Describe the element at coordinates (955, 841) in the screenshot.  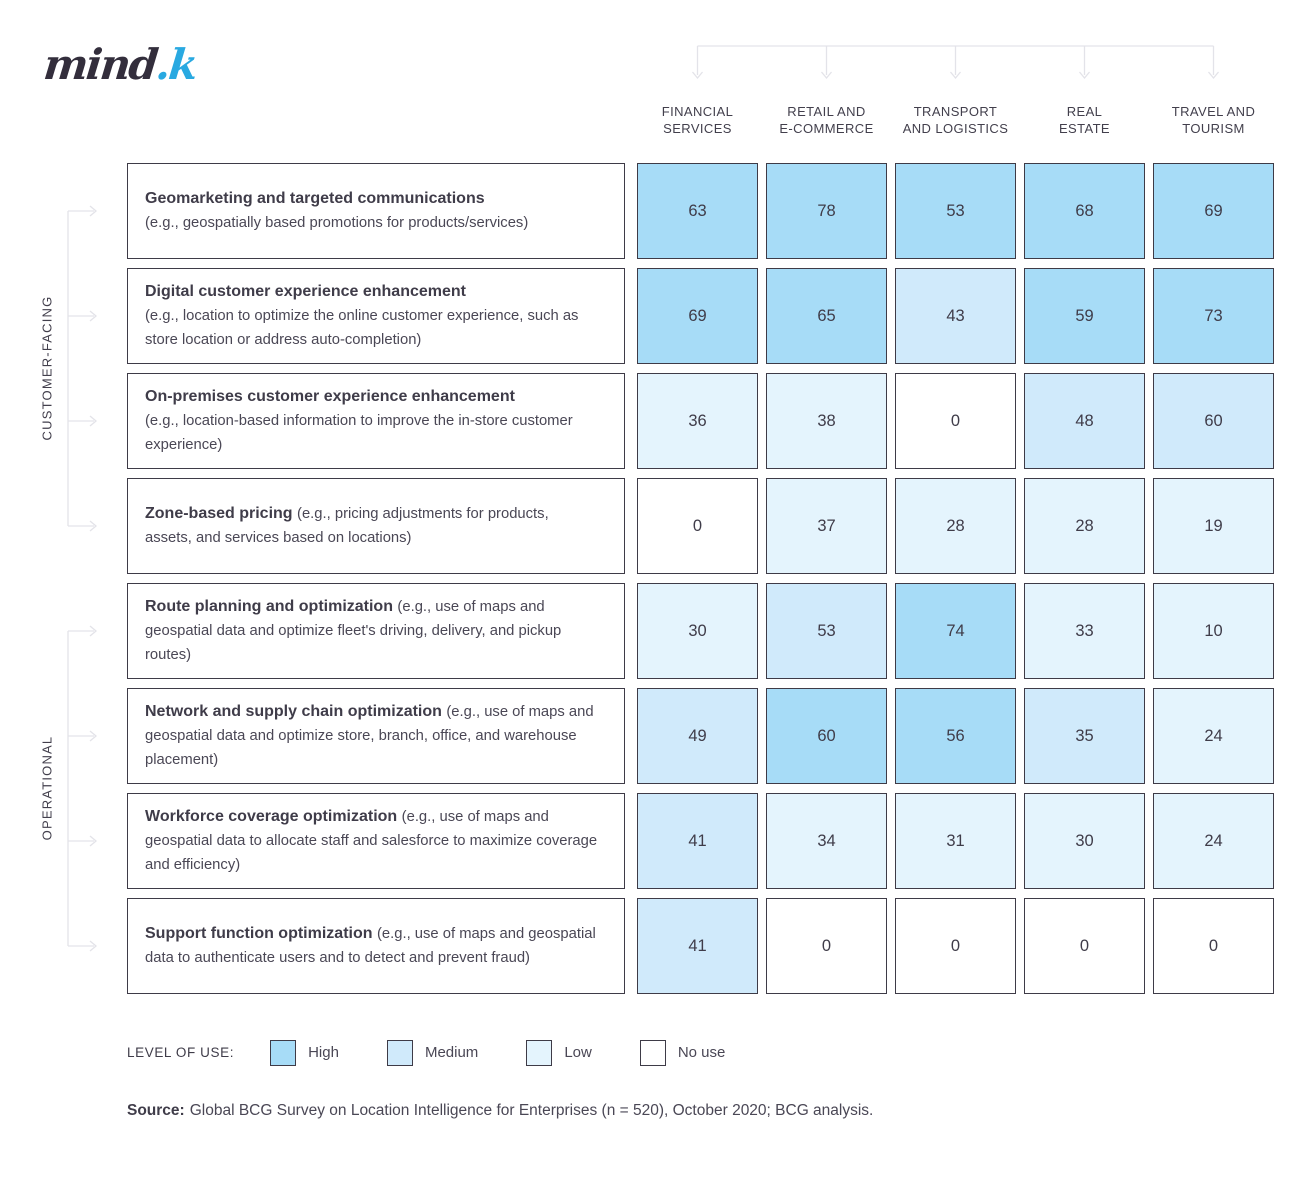
I see `heatmap-cell: 31` at that location.